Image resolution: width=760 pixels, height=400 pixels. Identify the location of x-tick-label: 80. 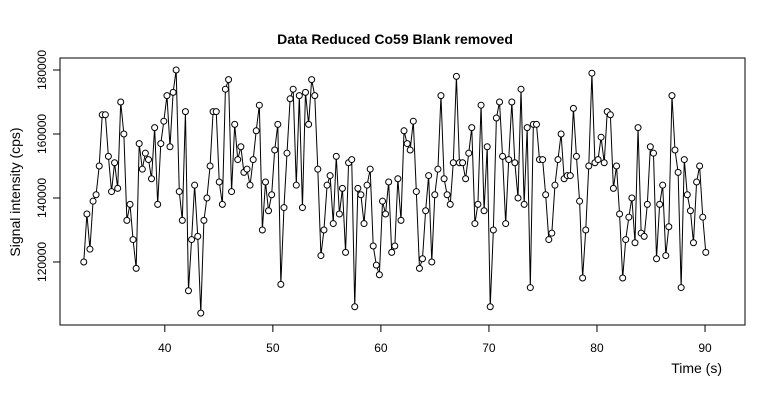
(597, 348).